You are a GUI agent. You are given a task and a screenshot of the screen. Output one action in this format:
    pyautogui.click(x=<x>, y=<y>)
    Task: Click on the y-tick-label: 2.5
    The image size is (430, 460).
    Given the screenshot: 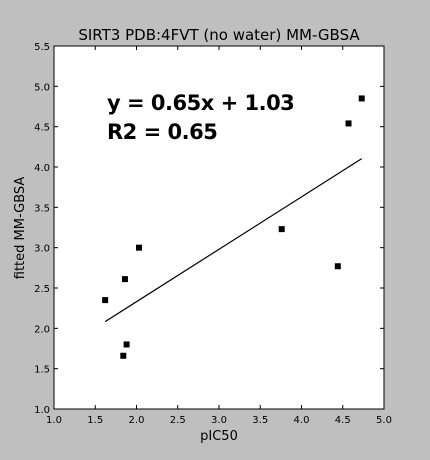 What is the action you would take?
    pyautogui.click(x=42, y=289)
    